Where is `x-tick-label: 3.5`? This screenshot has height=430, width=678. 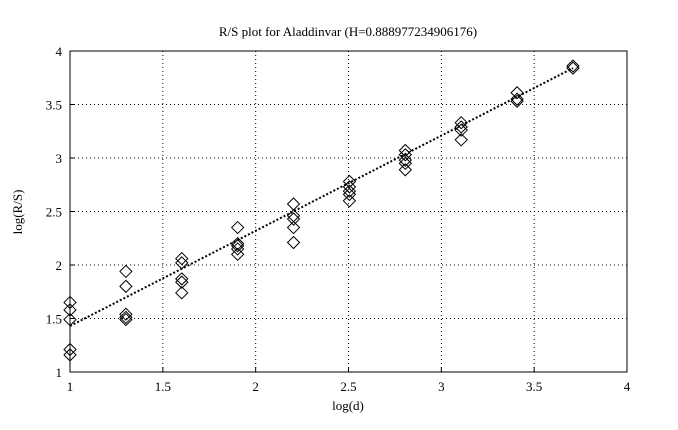 x-tick-label: 3.5 is located at coordinates (534, 386).